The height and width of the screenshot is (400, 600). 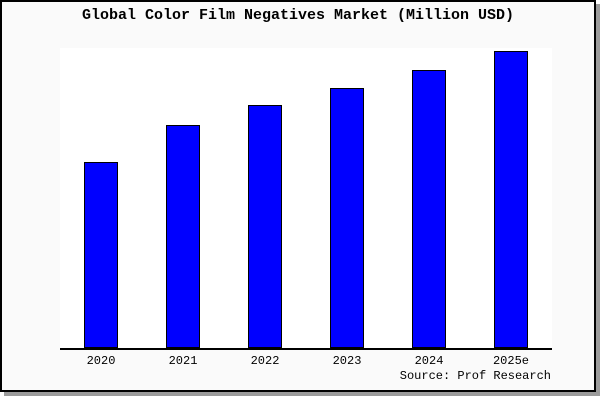 What do you see at coordinates (429, 361) in the screenshot?
I see `x-tick-label: 2024` at bounding box center [429, 361].